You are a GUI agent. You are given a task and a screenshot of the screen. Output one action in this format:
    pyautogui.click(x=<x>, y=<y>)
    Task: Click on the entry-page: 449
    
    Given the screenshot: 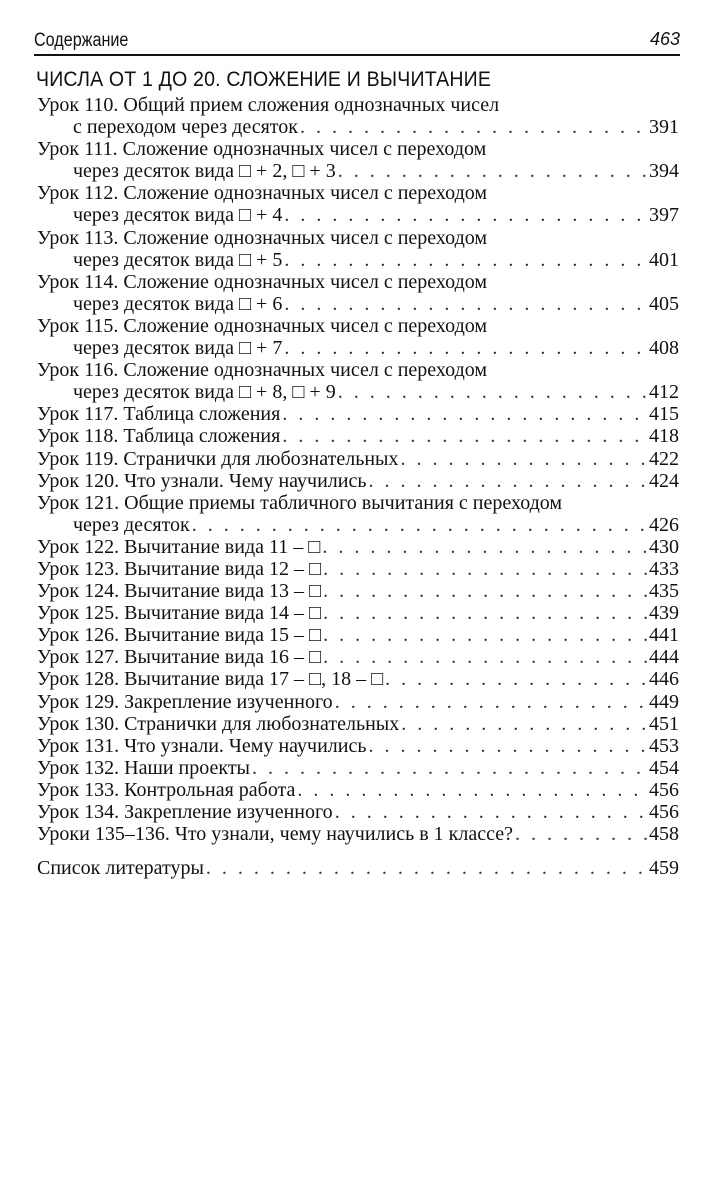 What is the action you would take?
    pyautogui.click(x=664, y=701)
    